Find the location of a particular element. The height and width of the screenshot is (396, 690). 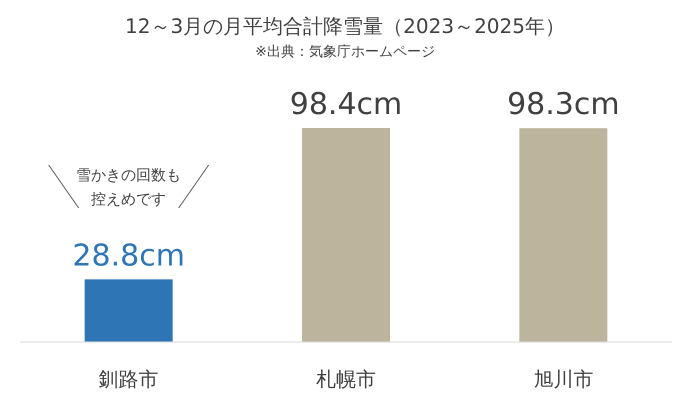

x-tick-label: 旭川市 is located at coordinates (563, 379).